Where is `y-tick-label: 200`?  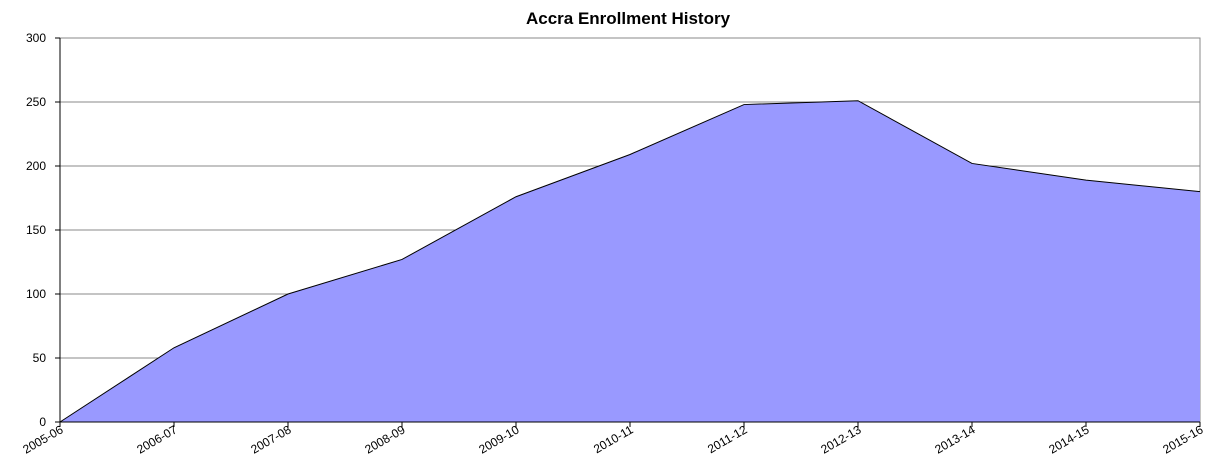
y-tick-label: 200 is located at coordinates (36, 166).